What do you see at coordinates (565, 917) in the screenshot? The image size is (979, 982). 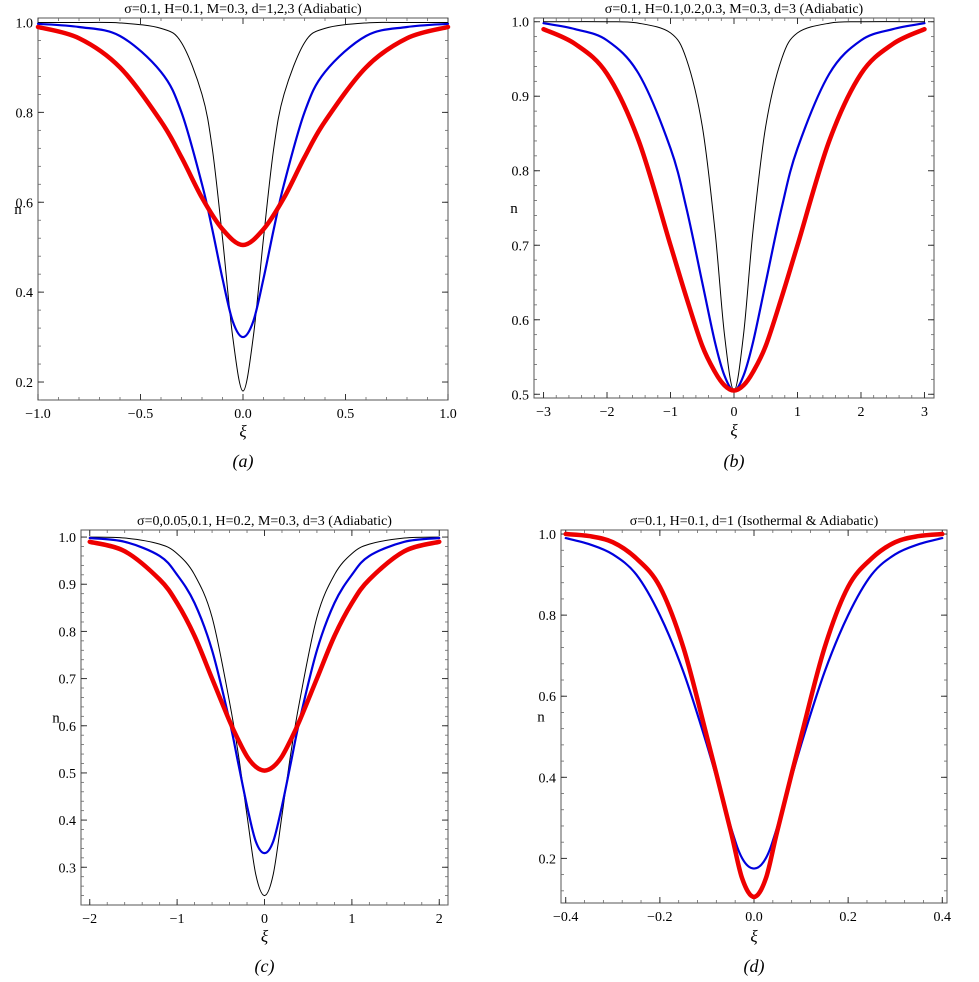 I see `x-tick-label: −0.4` at bounding box center [565, 917].